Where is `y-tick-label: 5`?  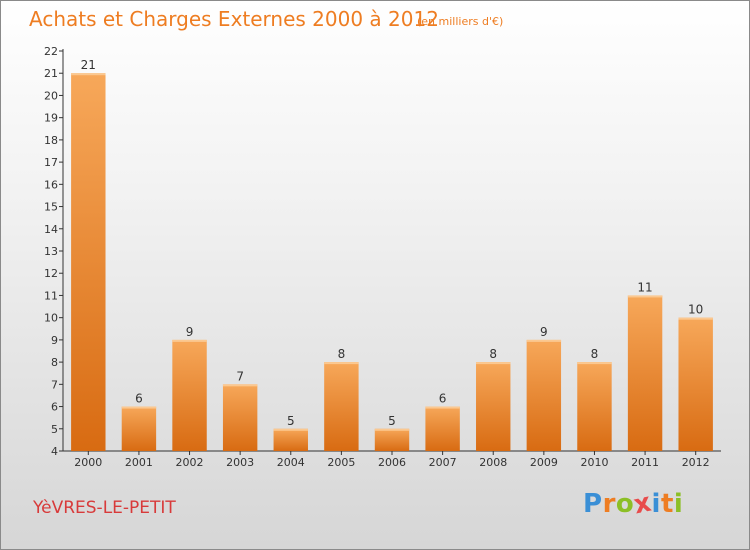 y-tick-label: 5 is located at coordinates (54, 429).